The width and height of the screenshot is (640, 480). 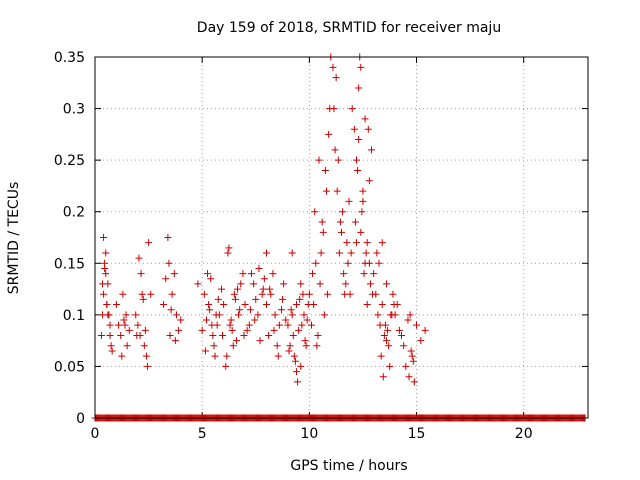 I want to click on y-axis-title: SRMTID / TECUs, so click(x=14, y=238).